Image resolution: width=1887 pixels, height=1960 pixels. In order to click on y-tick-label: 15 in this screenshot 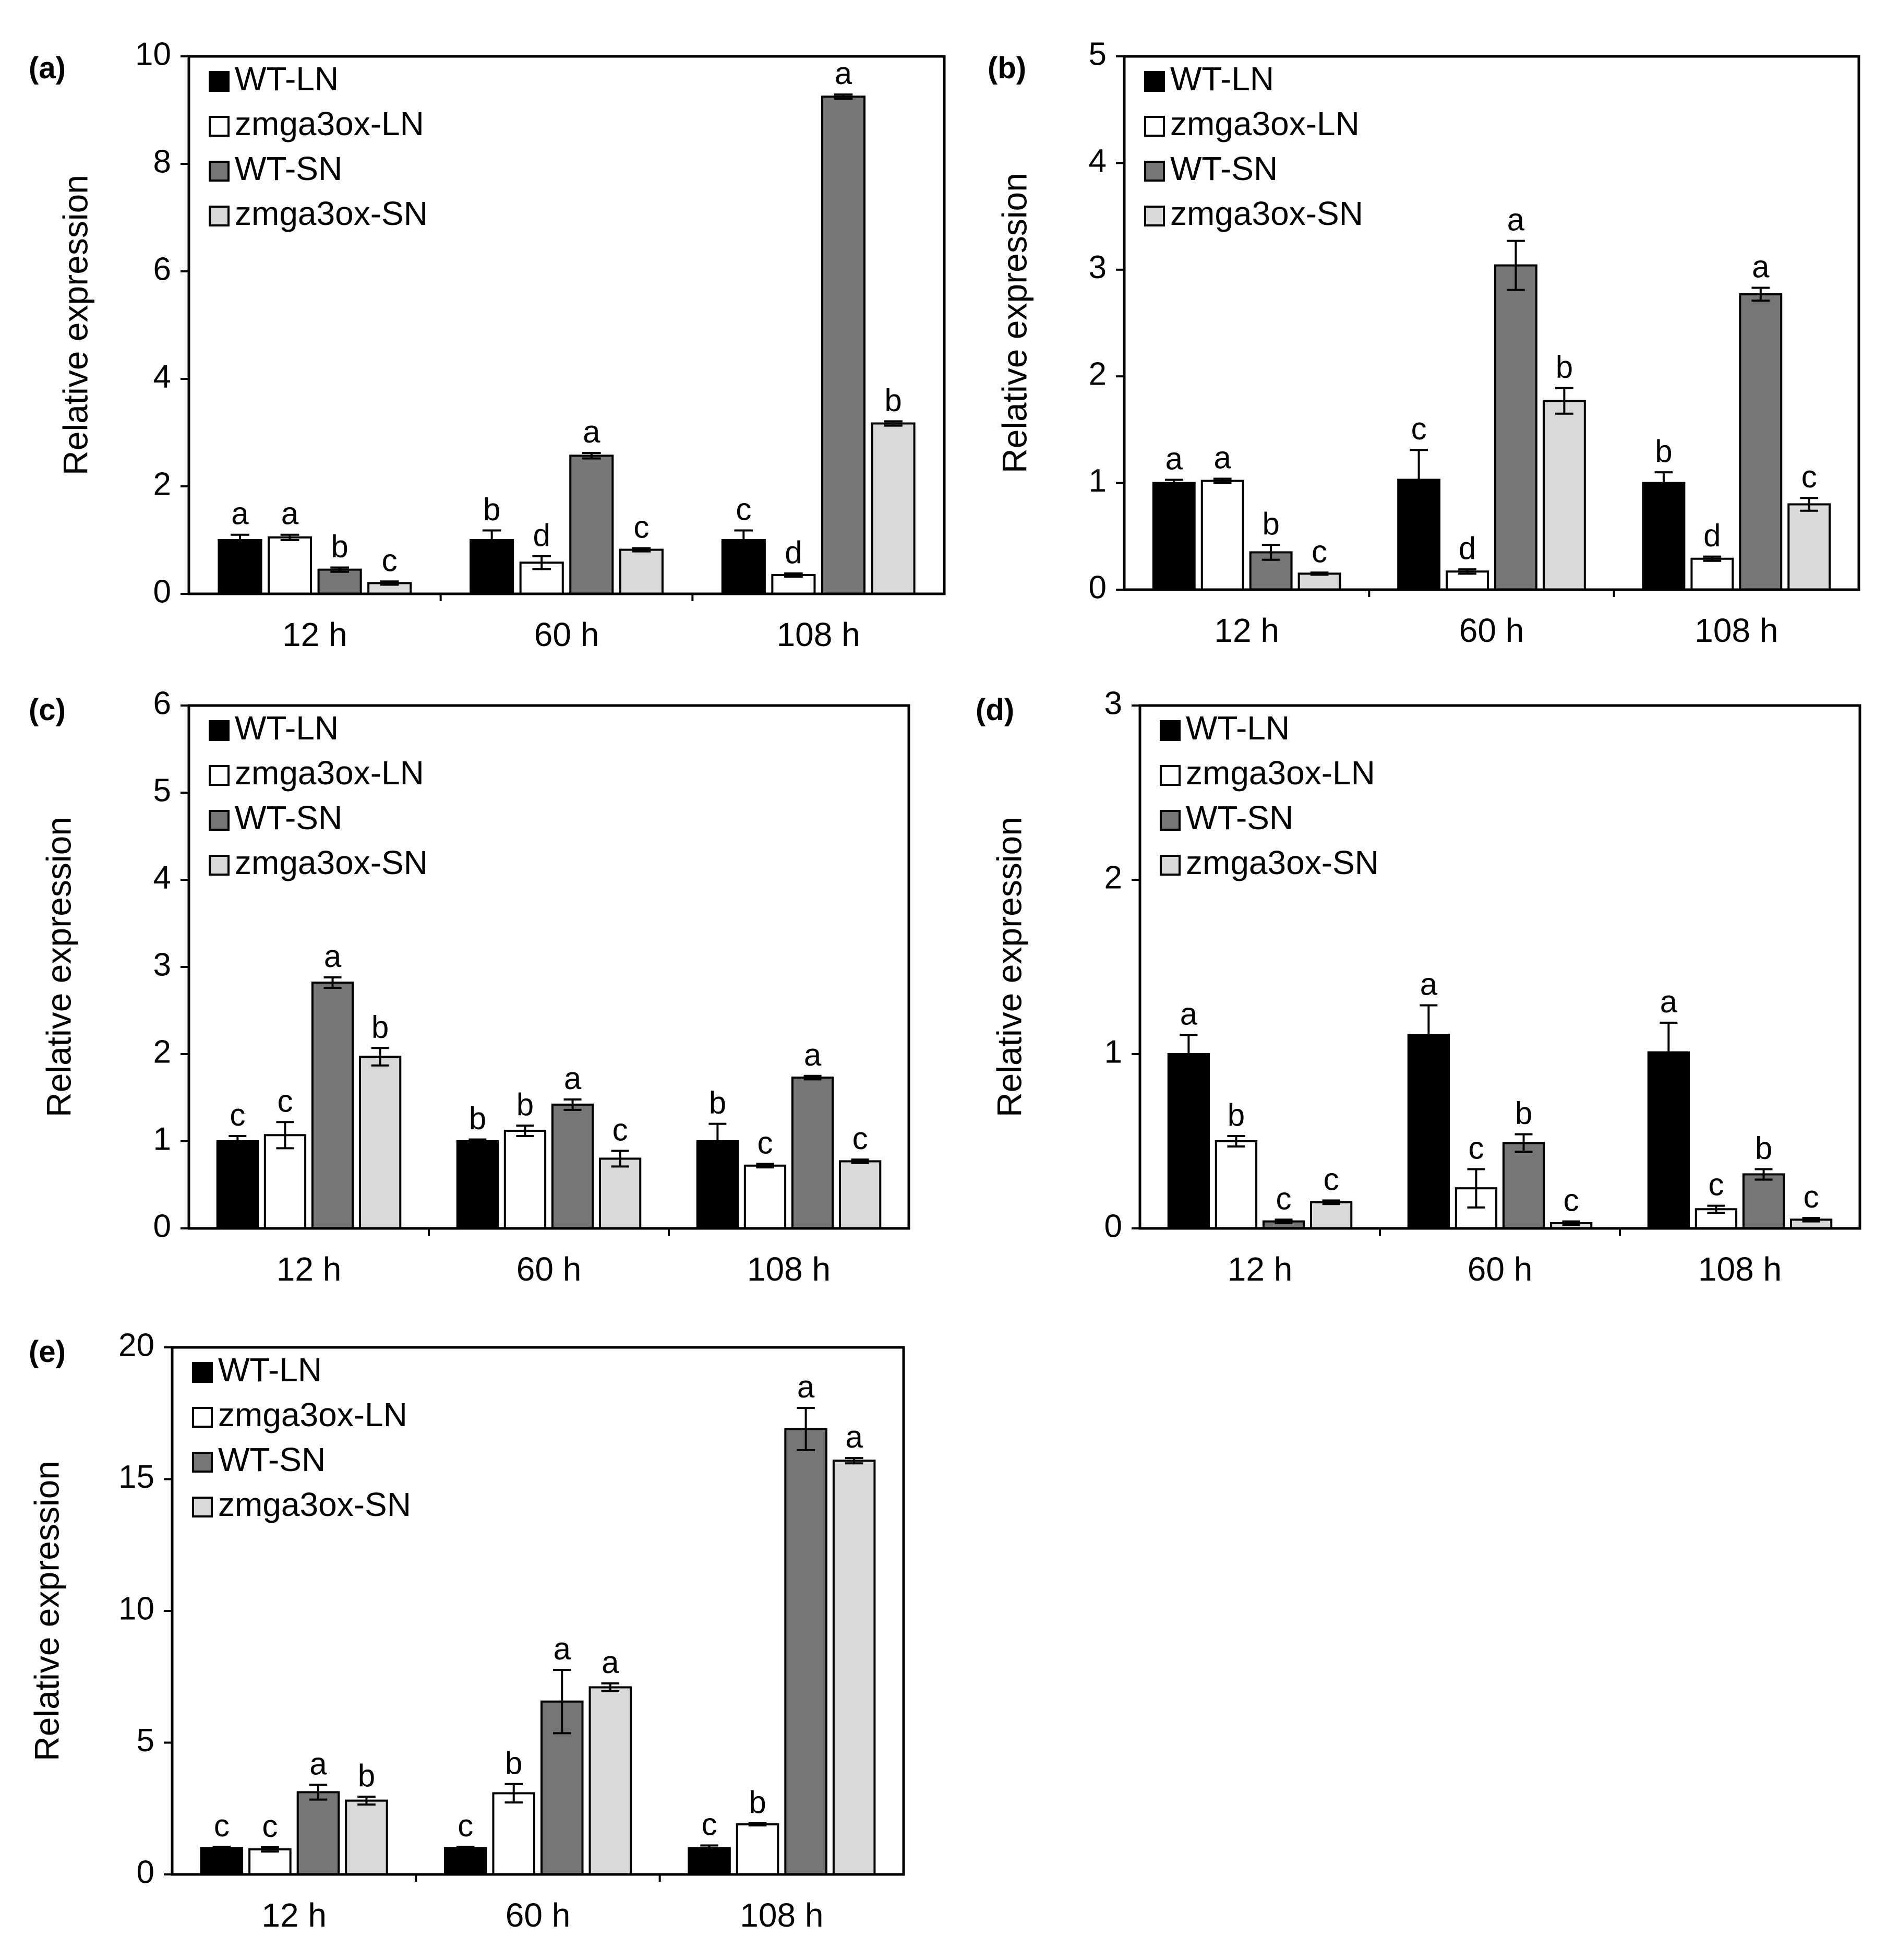, I will do `click(136, 1477)`.